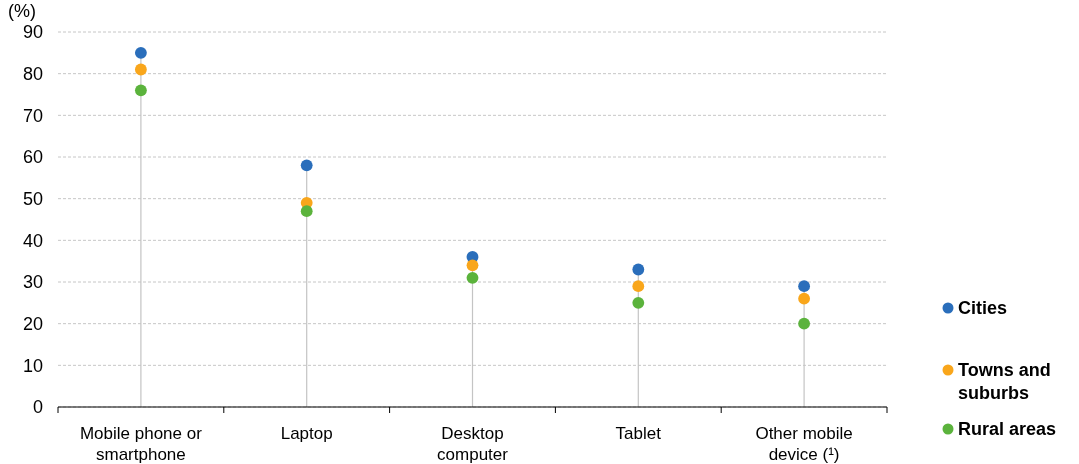  What do you see at coordinates (1007, 429) in the screenshot?
I see `legend-label: Rural areas` at bounding box center [1007, 429].